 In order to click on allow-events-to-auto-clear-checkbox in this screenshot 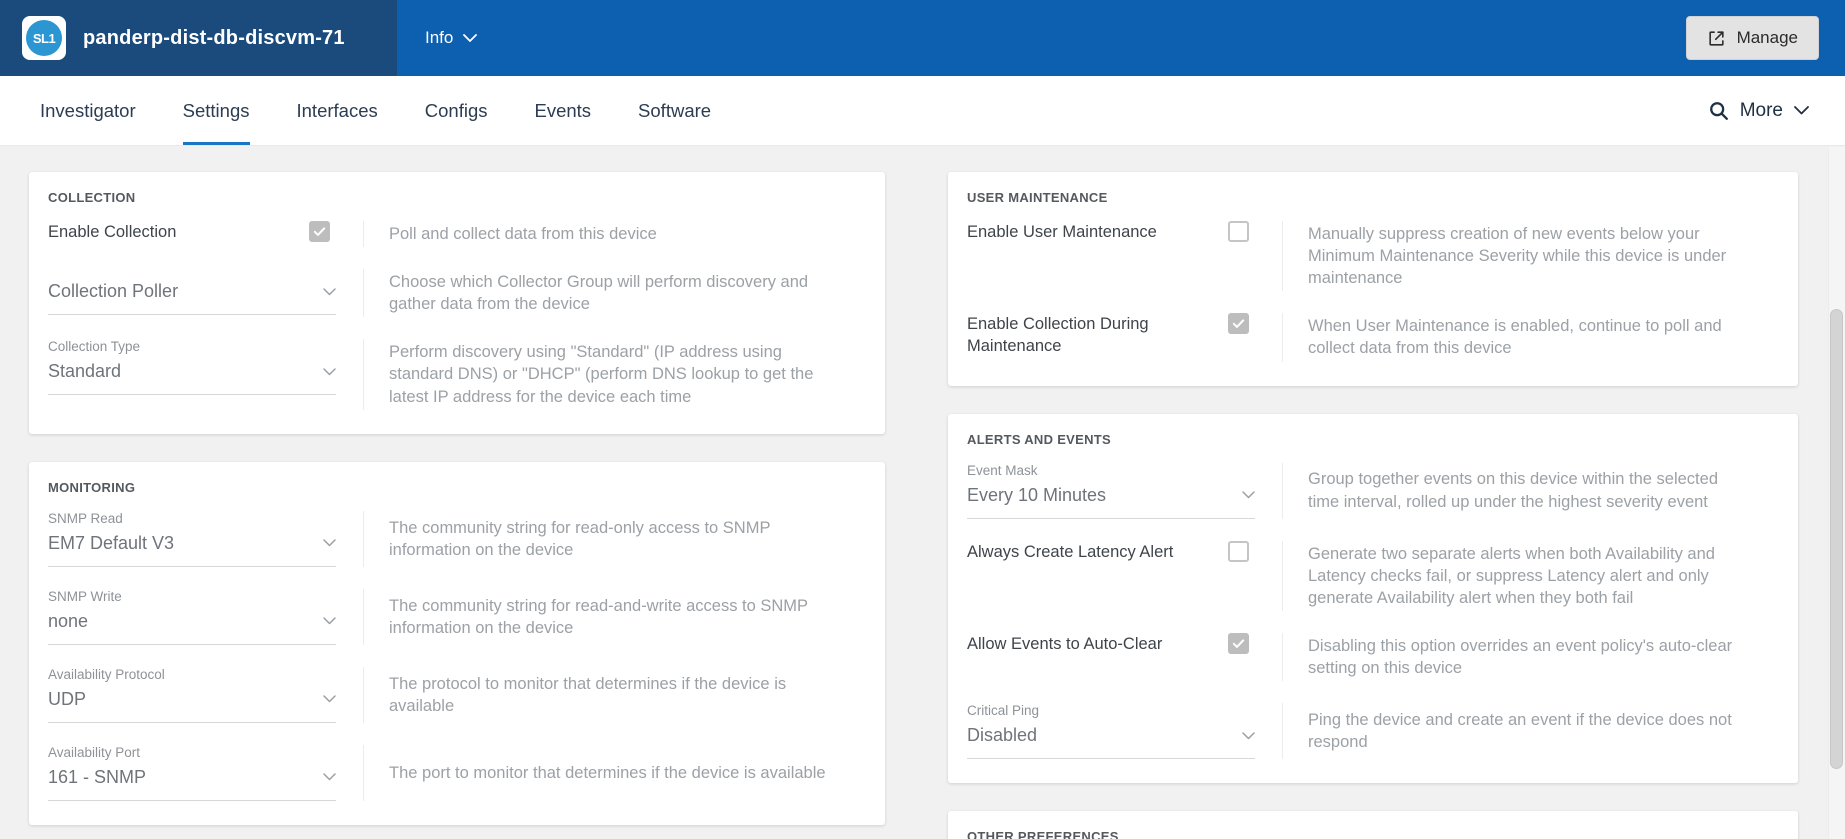, I will do `click(1238, 643)`.